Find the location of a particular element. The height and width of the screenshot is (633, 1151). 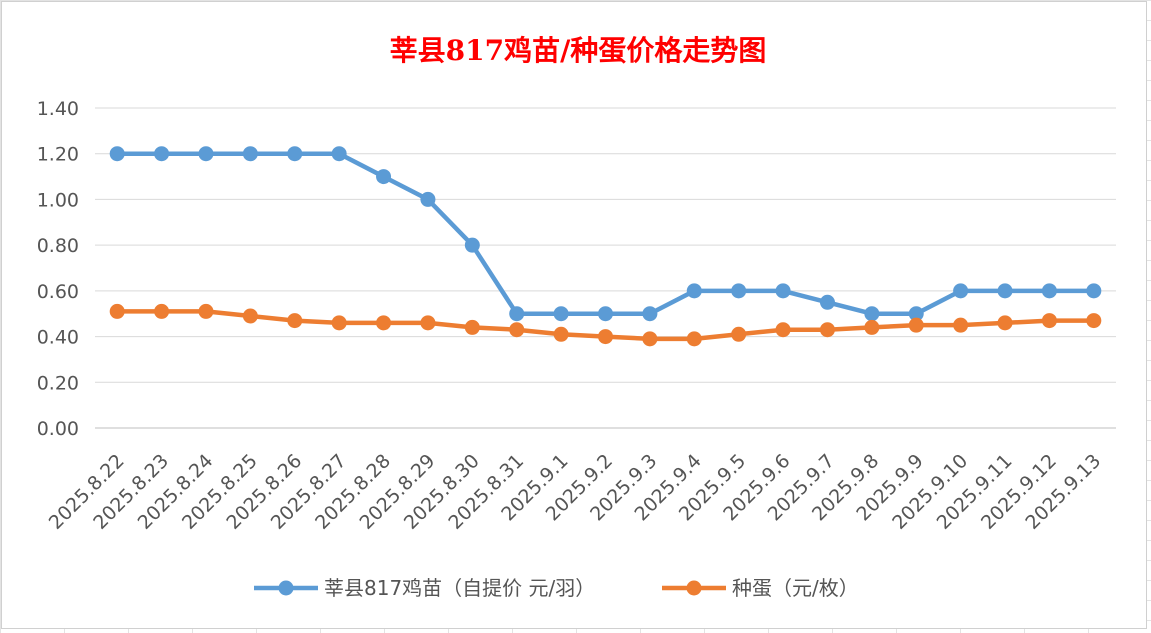

y-axis: 0.00 0.20 0.40 0.60 0.80 1.00 1.20 1.40 is located at coordinates (58, 269).